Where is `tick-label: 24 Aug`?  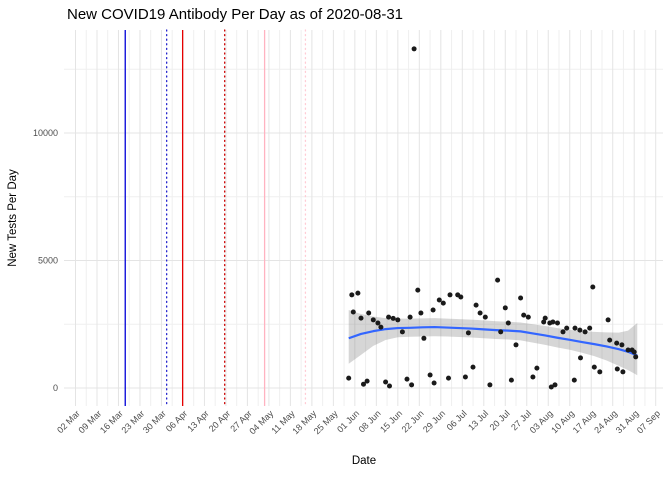 tick-label: 24 Aug is located at coordinates (605, 421).